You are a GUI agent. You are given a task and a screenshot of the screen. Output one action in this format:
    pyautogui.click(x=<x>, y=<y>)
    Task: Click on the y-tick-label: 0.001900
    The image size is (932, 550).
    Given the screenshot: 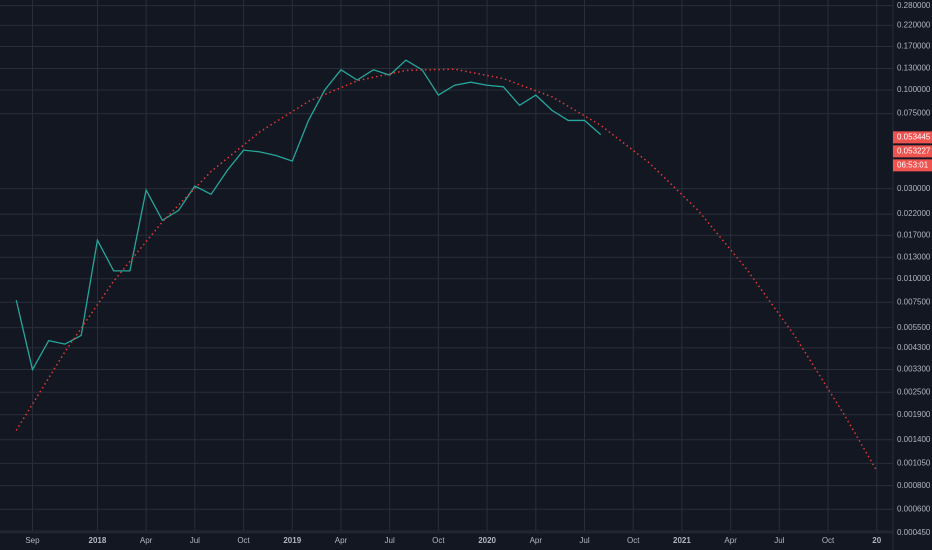 What is the action you would take?
    pyautogui.click(x=914, y=414)
    